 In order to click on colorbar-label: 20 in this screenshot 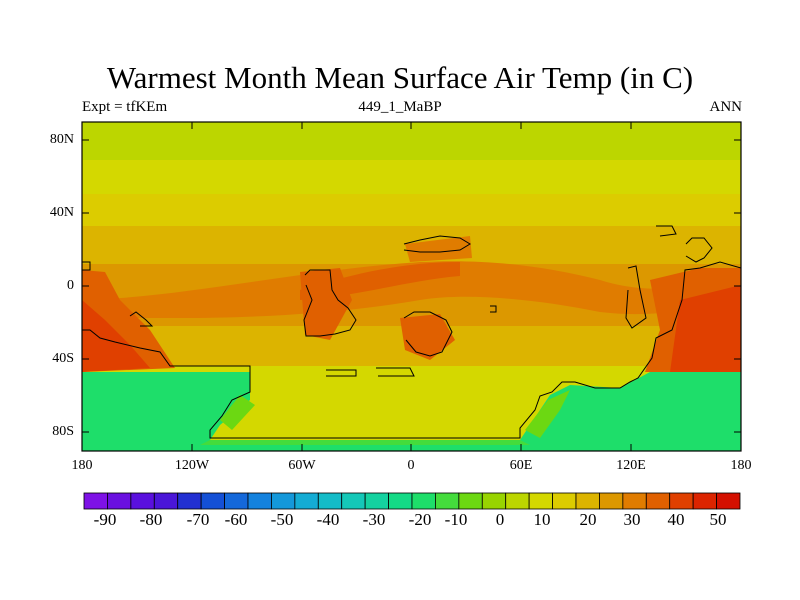, I will do `click(588, 519)`.